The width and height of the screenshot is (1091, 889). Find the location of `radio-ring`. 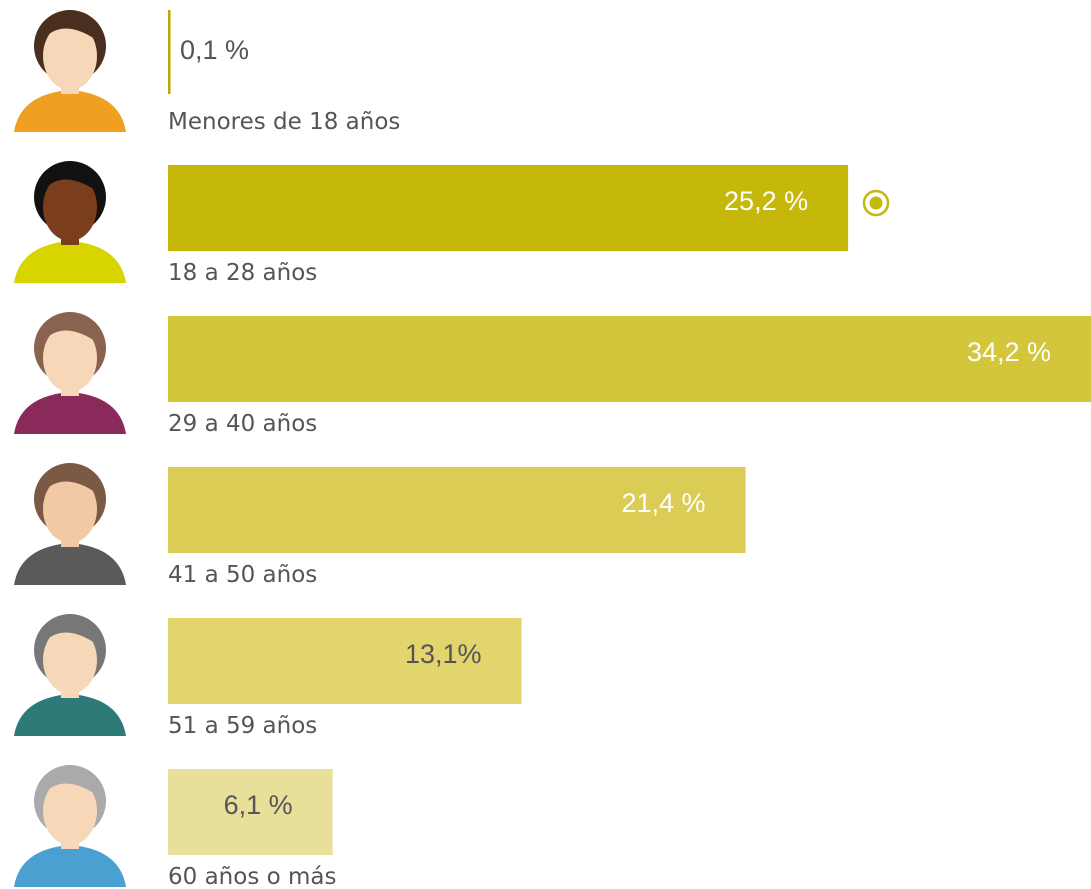

radio-ring is located at coordinates (876, 203).